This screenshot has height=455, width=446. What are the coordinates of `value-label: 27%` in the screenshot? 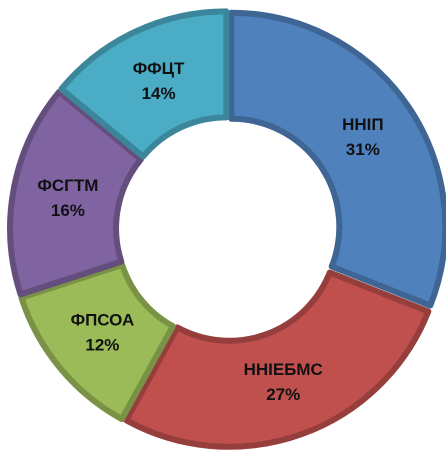 It's located at (283, 394).